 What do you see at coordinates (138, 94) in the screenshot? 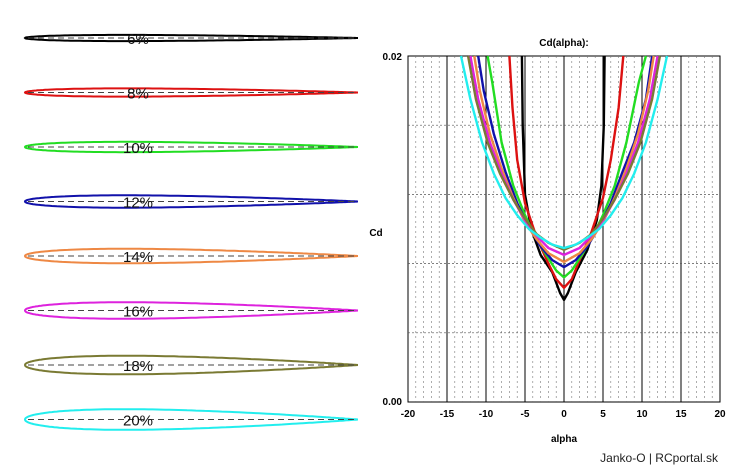
I see `airfoil-thickness-label: 8%` at bounding box center [138, 94].